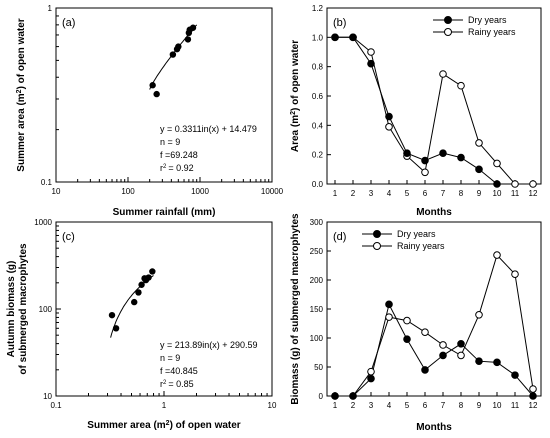 The width and height of the screenshot is (550, 438). Describe the element at coordinates (180, 168) in the screenshot. I see `panel-a-r2-value: = 0.92` at that location.